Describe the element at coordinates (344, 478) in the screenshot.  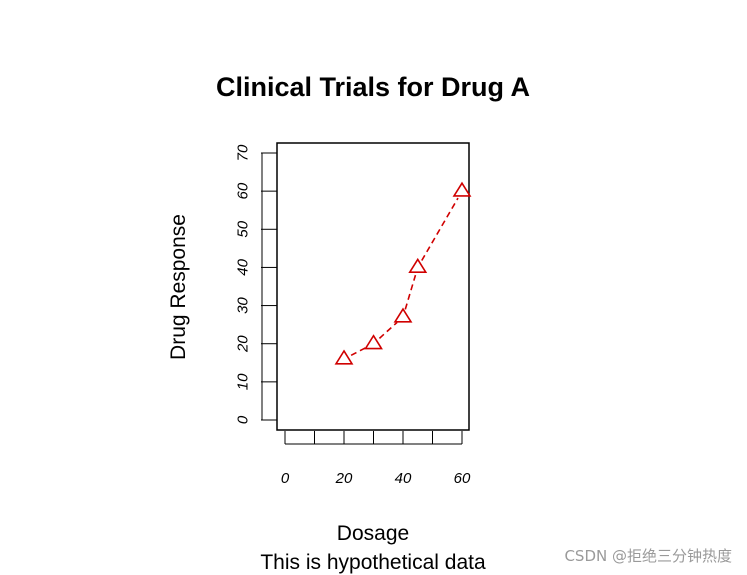
I see `x-tick-label-1: 20` at that location.